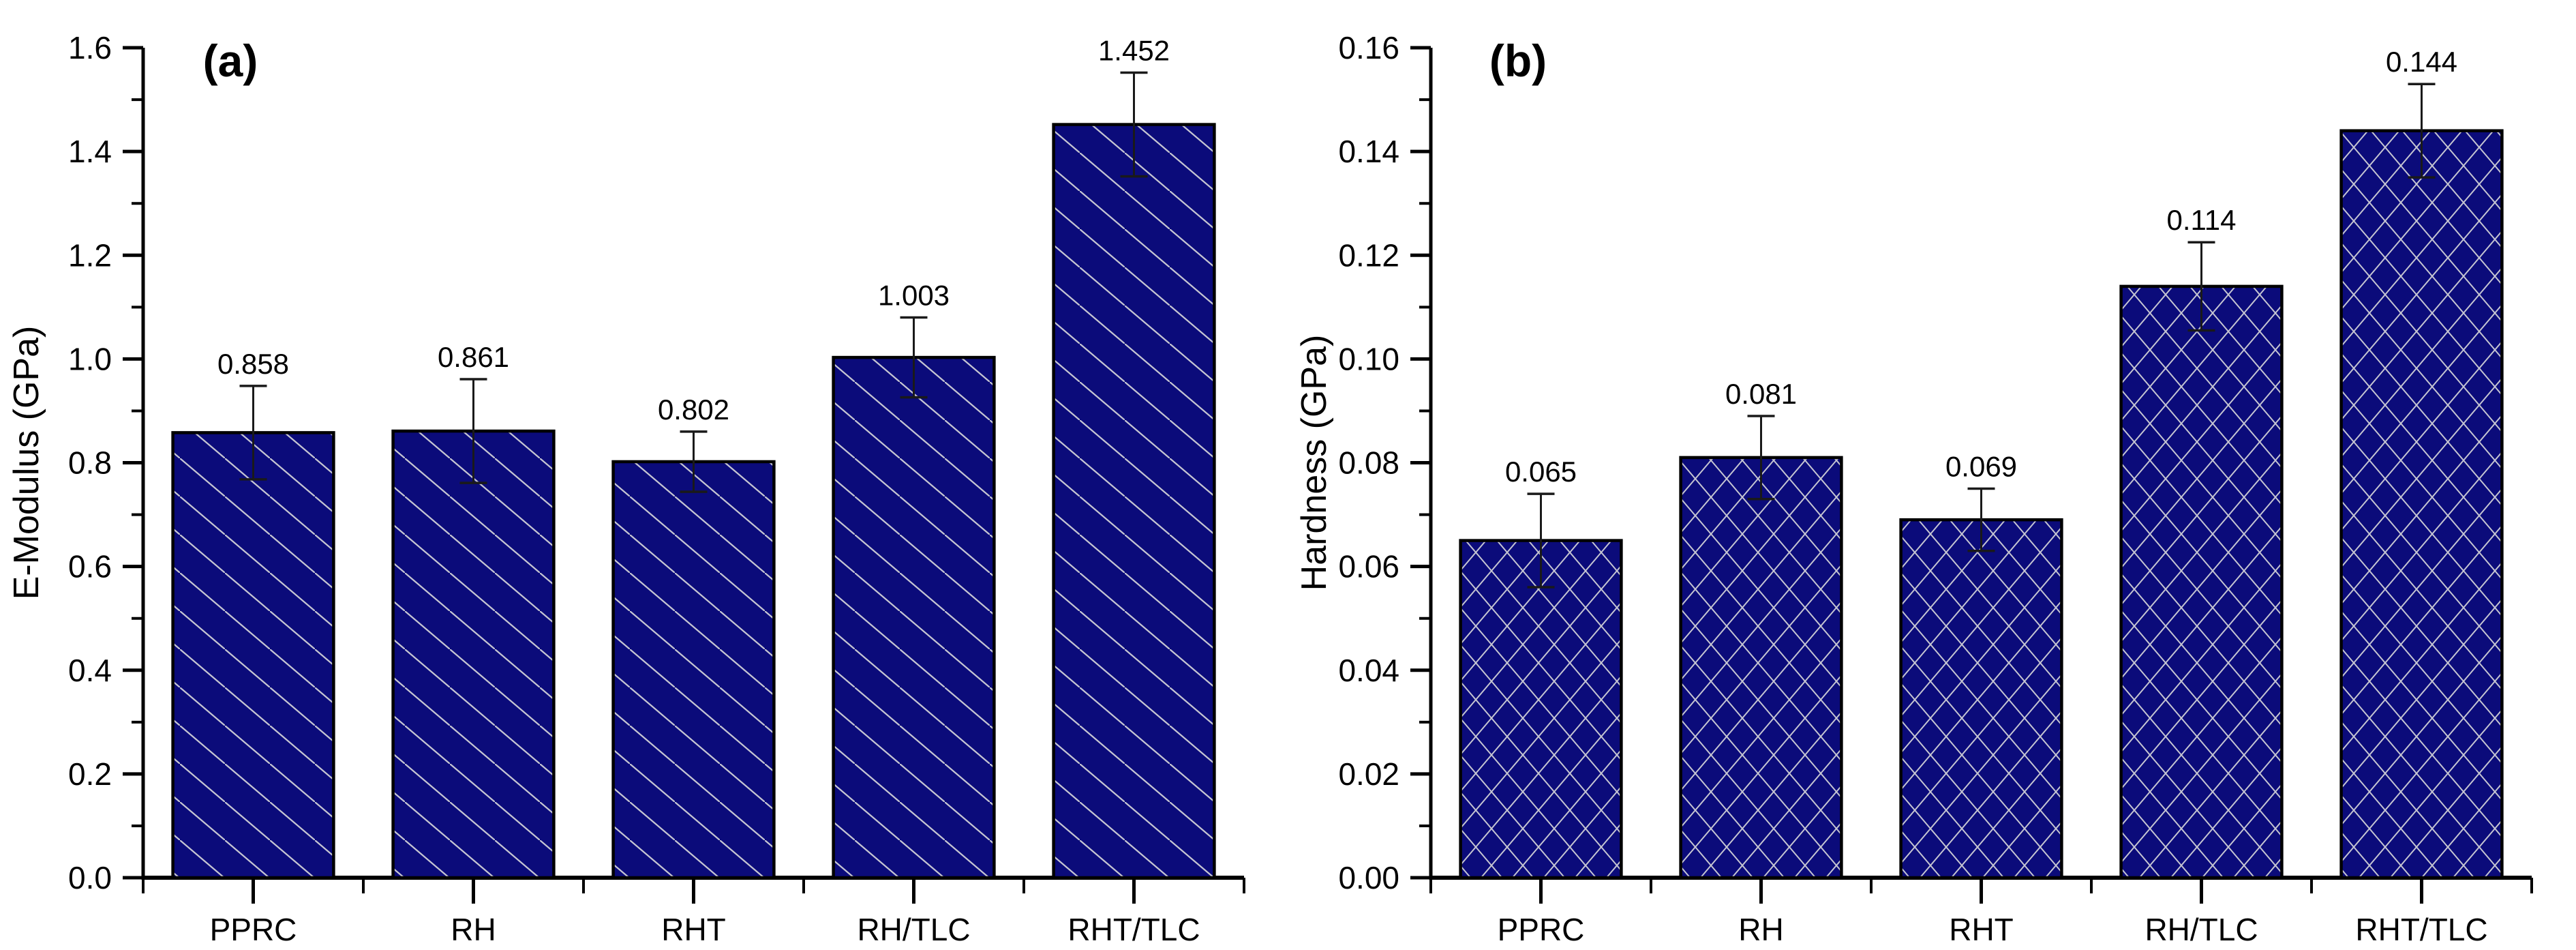  Describe the element at coordinates (90, 566) in the screenshot. I see `y-tick-label: 0.6` at that location.